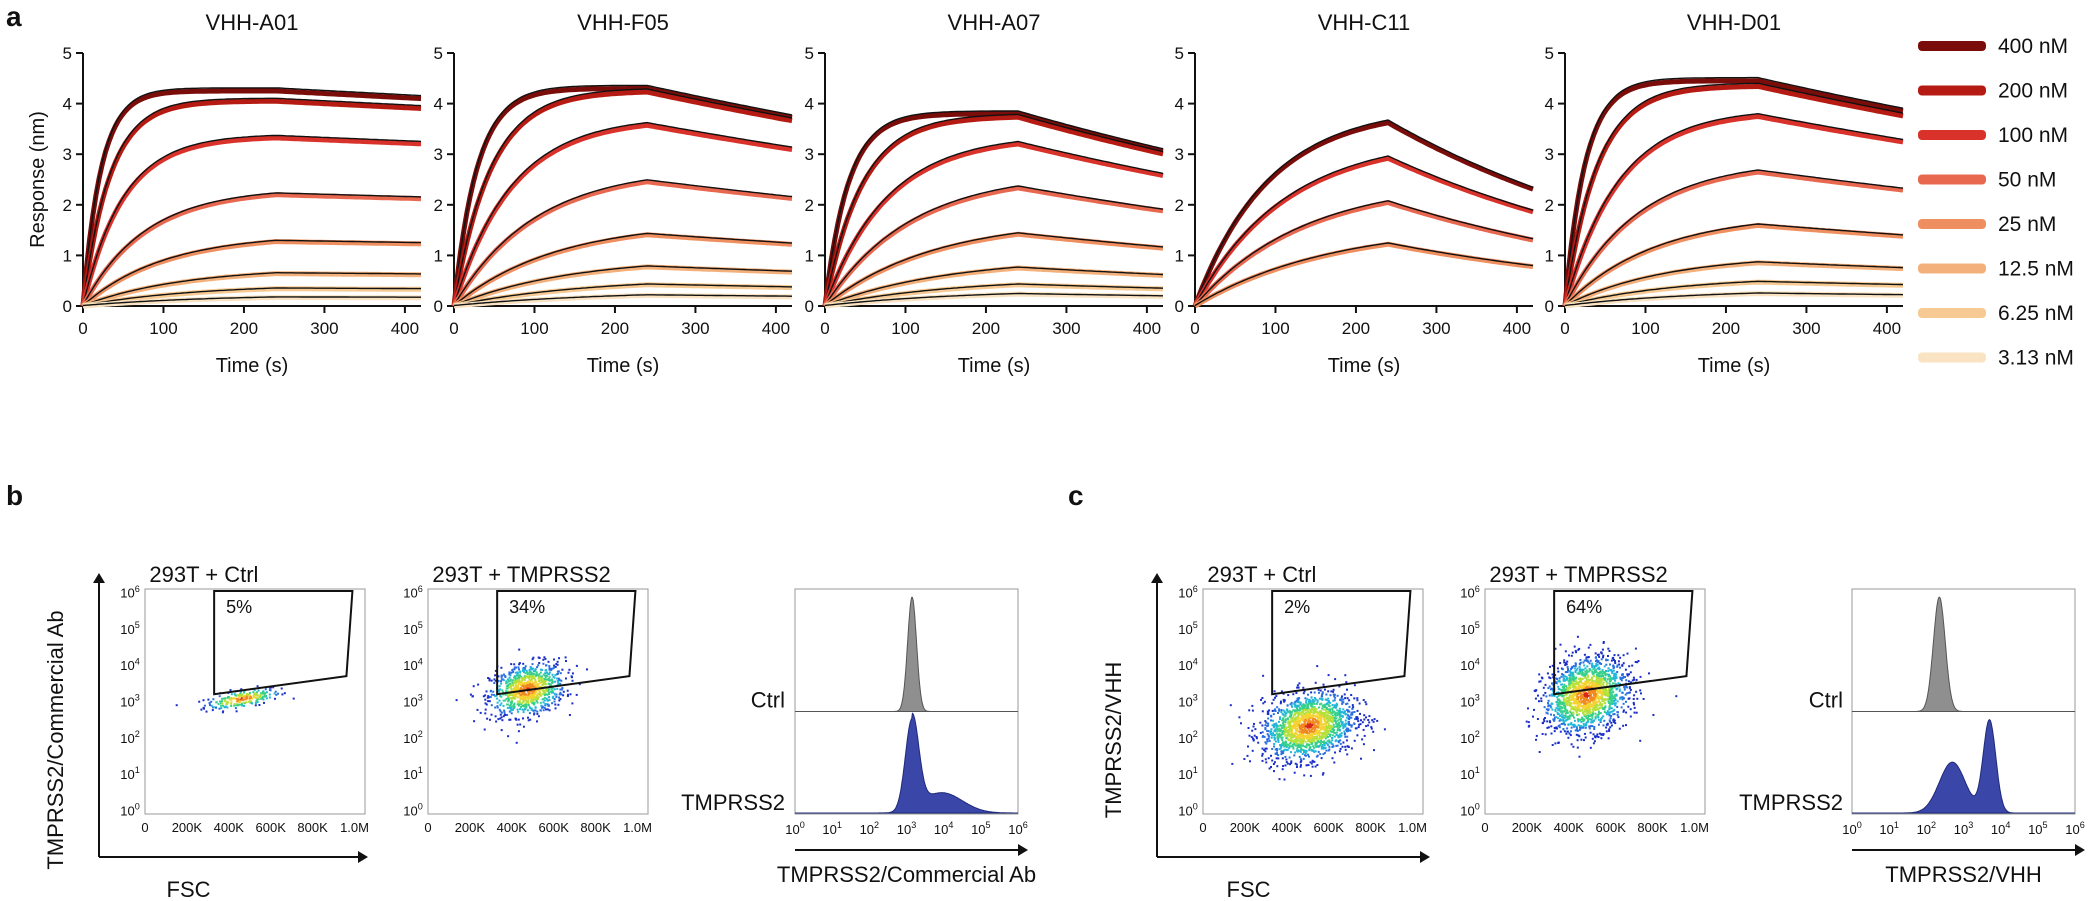  Describe the element at coordinates (252, 22) in the screenshot. I see `chart-title: VHH-A01` at that location.